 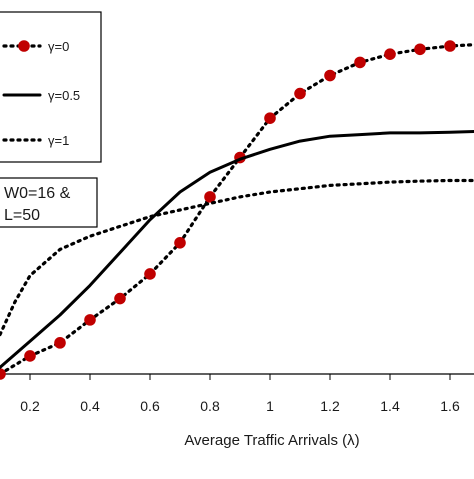 What do you see at coordinates (37, 193) in the screenshot?
I see `annotation-line: W0=16 &` at bounding box center [37, 193].